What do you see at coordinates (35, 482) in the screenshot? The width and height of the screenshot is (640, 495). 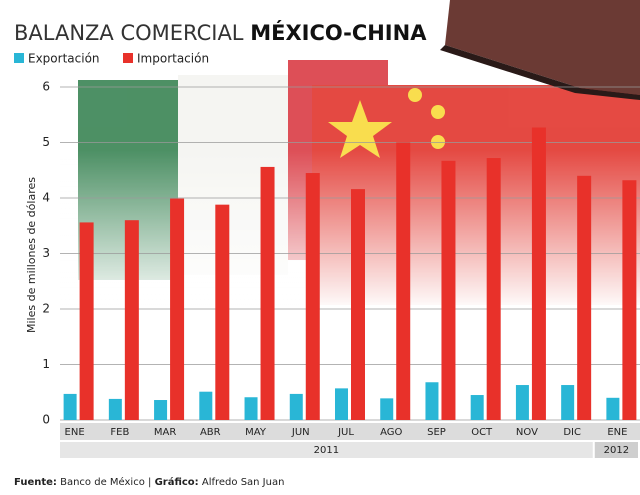 I see `source-label: Fuente:` at bounding box center [35, 482].